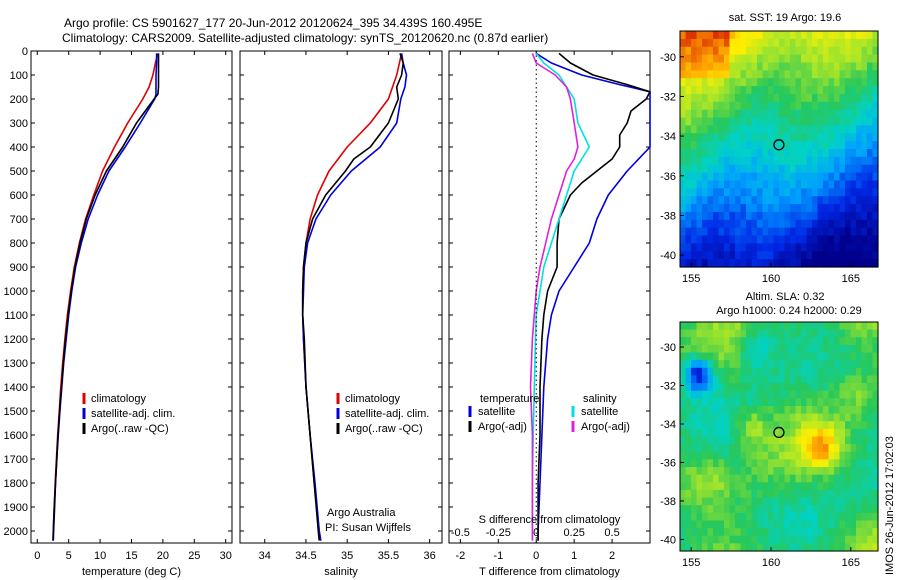  I want to click on sst_map-title: sat. SST: 19 Argo: 19.6, so click(785, 18).